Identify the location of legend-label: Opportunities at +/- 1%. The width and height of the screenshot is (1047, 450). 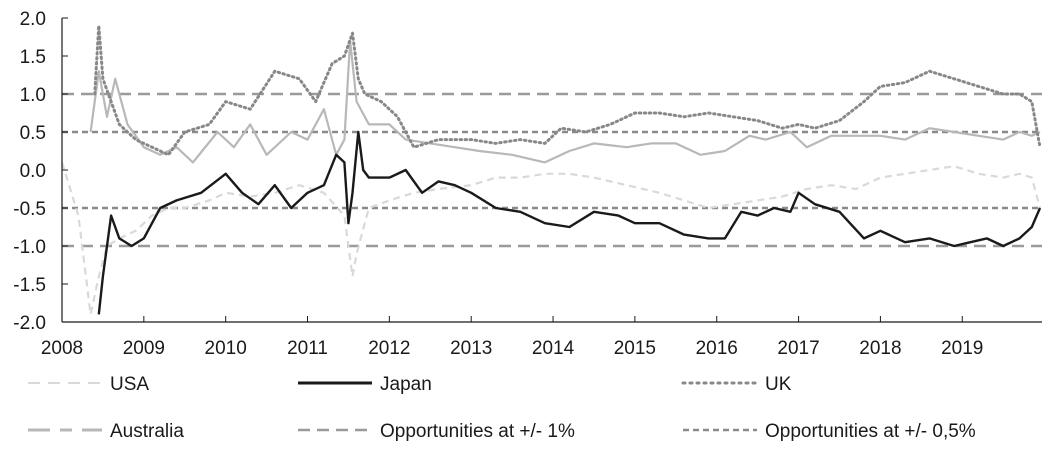
(477, 431).